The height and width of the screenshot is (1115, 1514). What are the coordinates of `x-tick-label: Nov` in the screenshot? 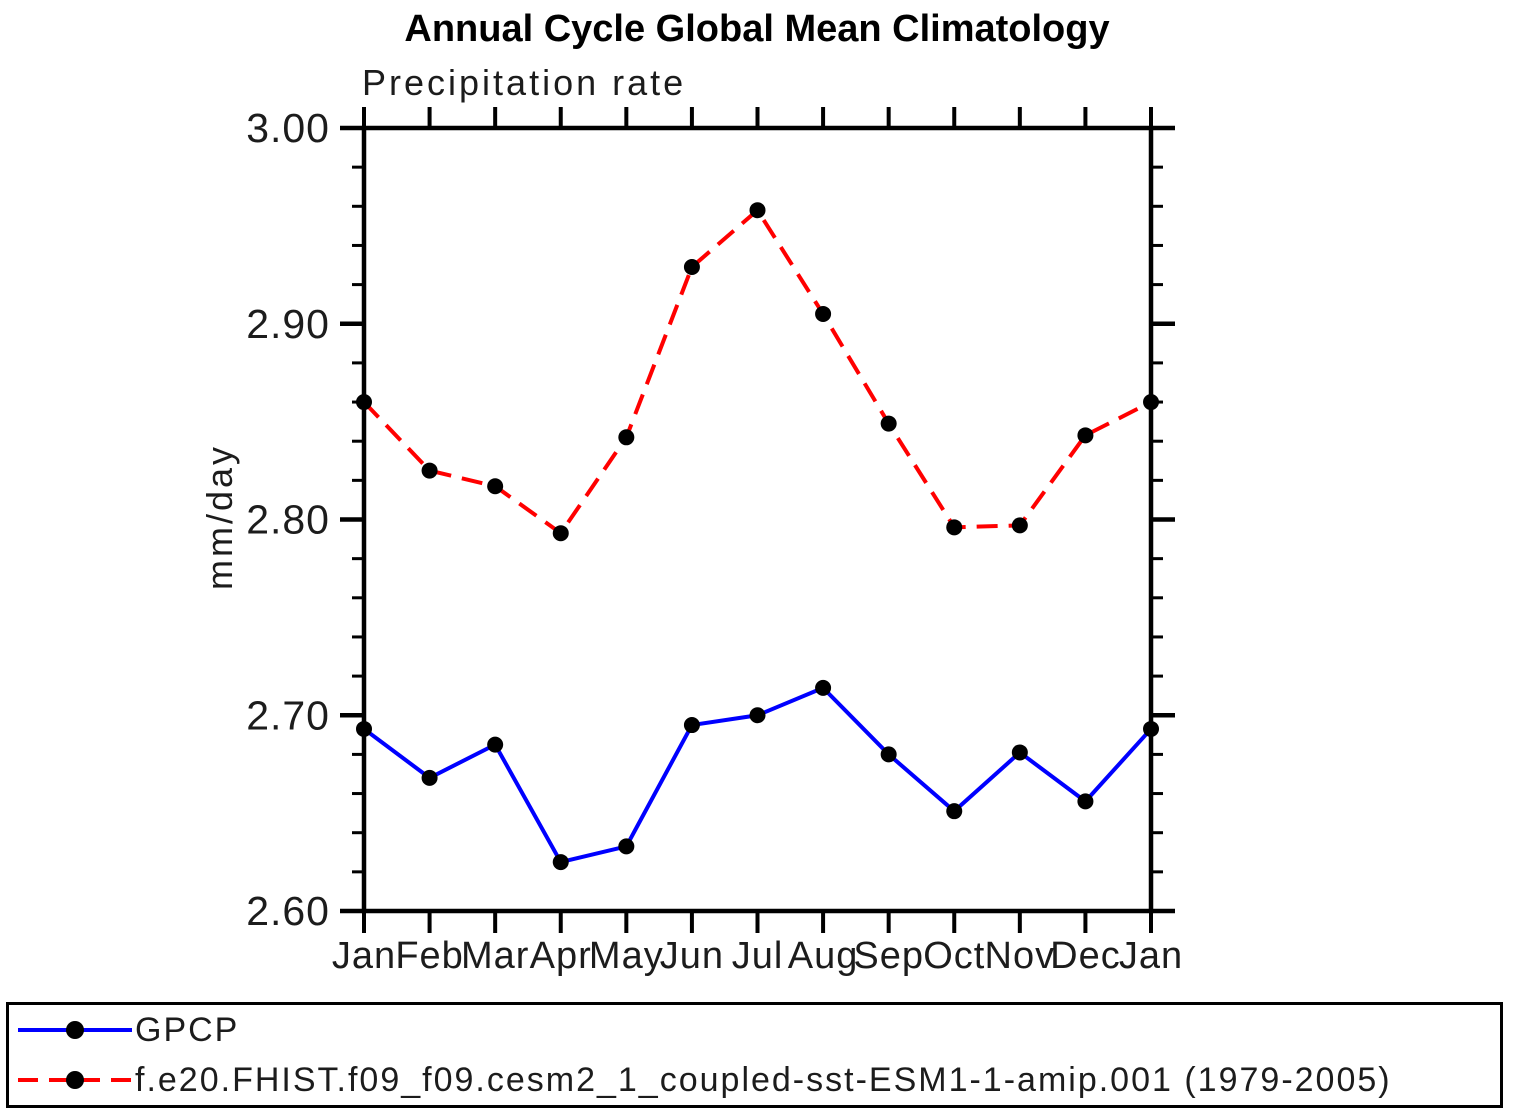 It's located at (1020, 956).